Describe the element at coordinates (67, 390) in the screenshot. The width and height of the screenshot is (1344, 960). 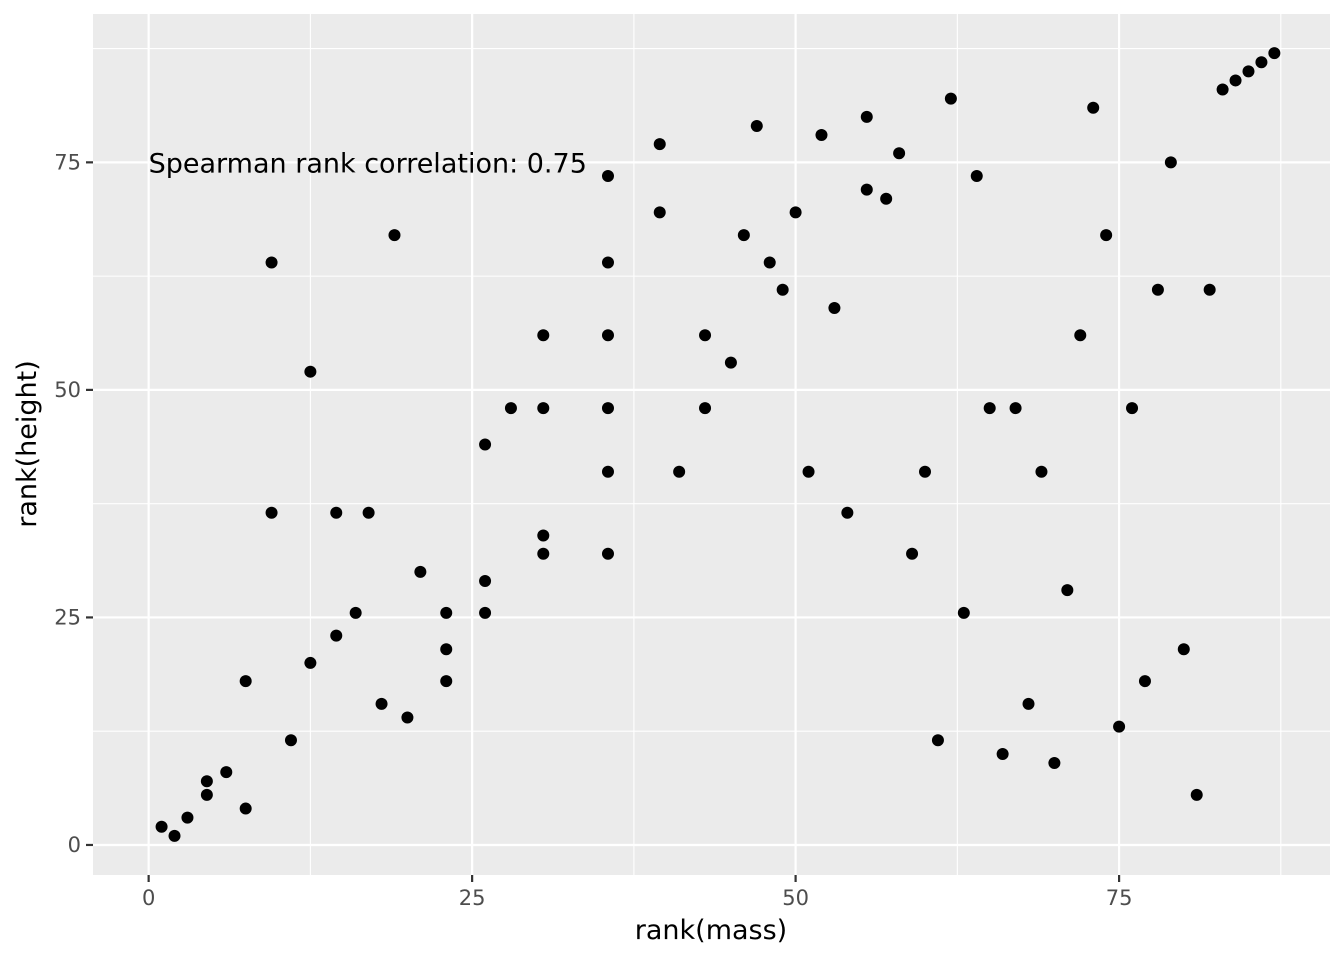
I see `y-tick-label: 50` at that location.